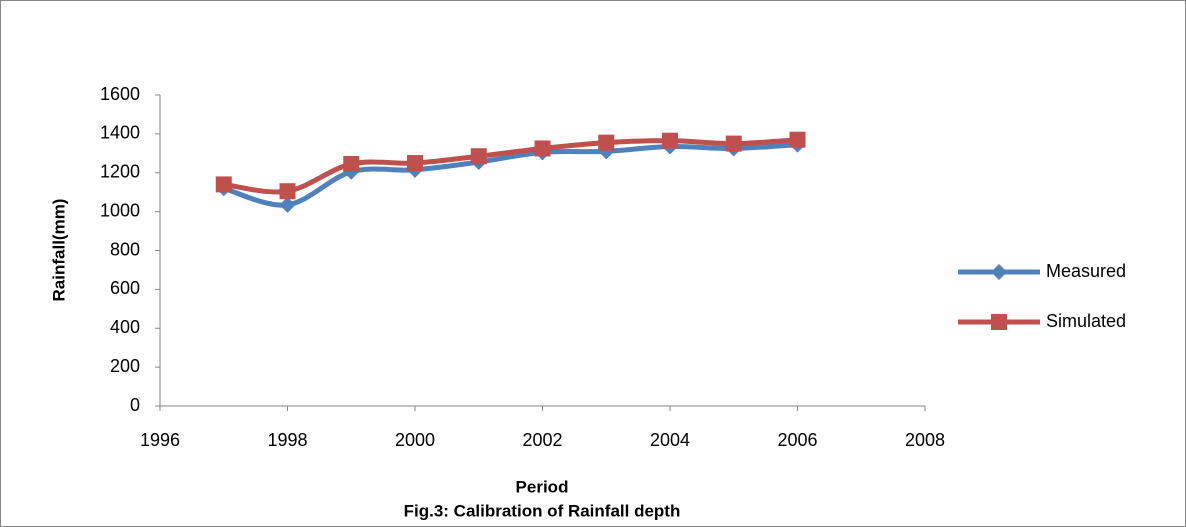 The height and width of the screenshot is (527, 1186). I want to click on y-tick-label: 1600, so click(120, 94).